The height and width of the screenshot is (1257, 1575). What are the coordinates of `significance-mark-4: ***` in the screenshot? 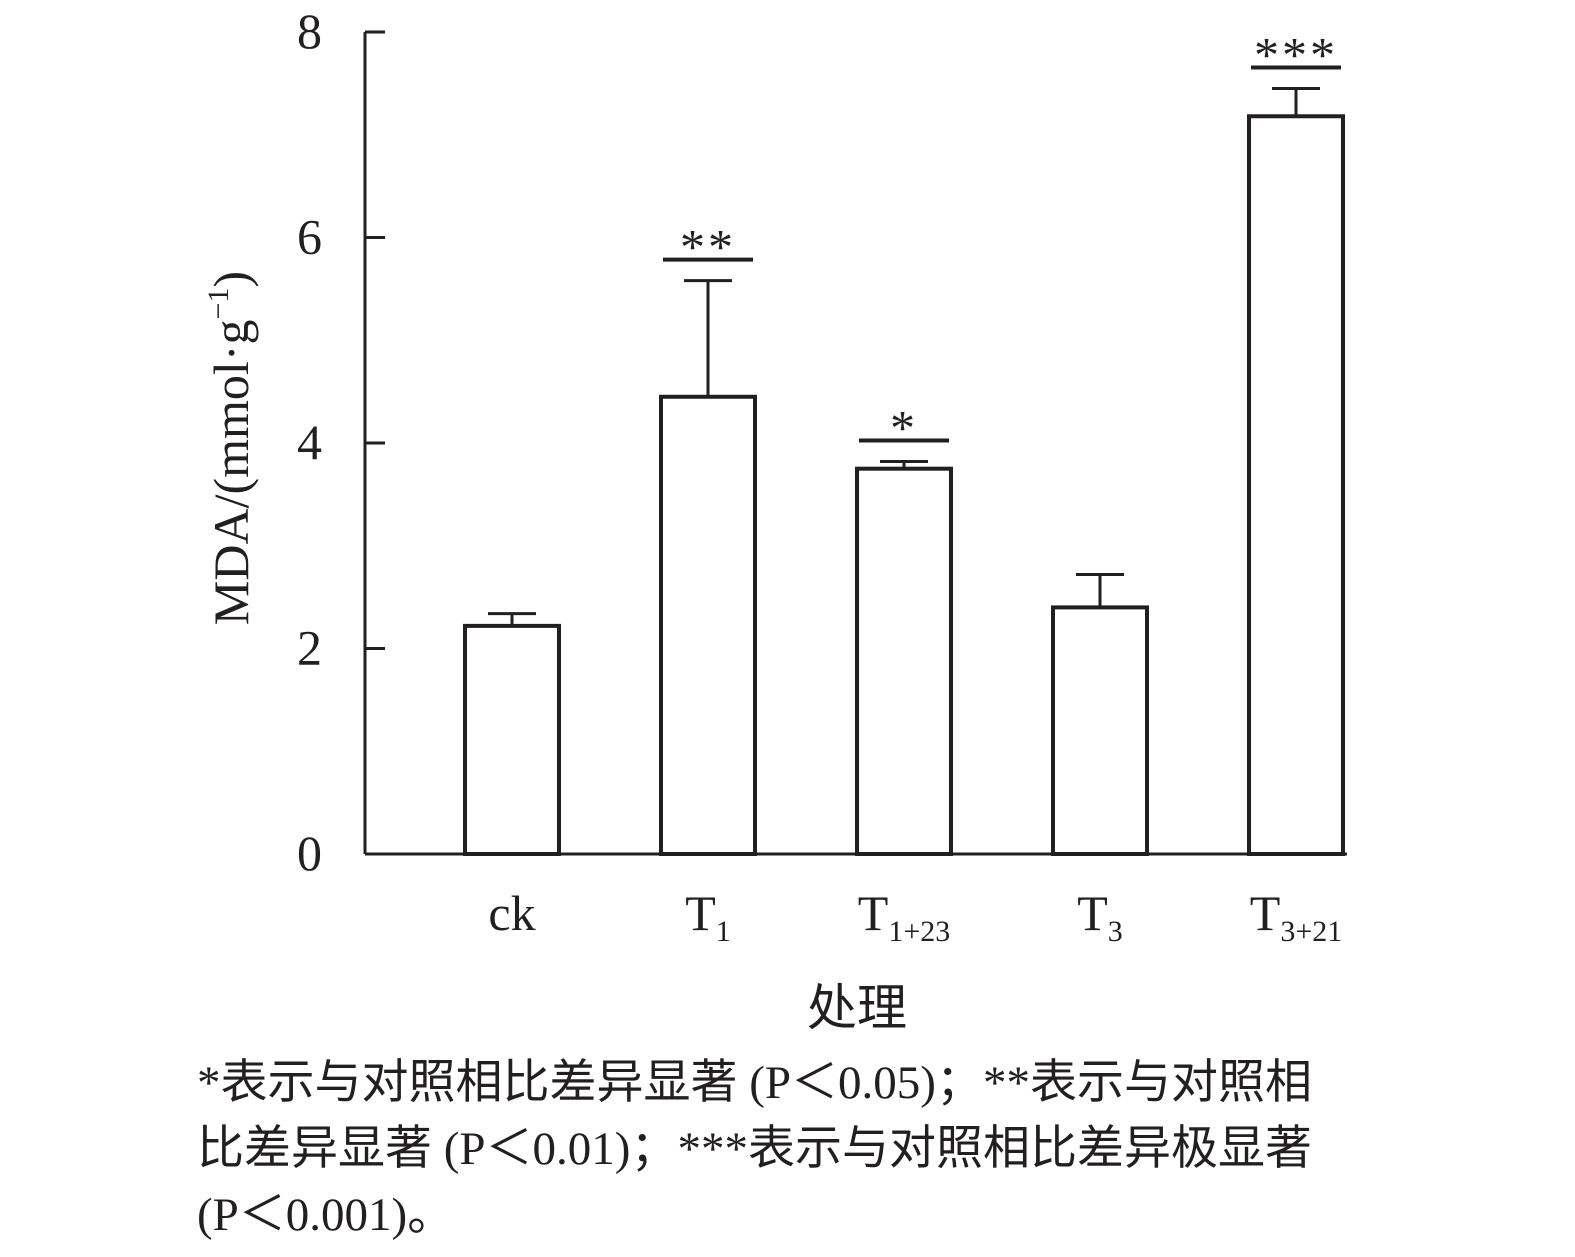 It's located at (1296, 55).